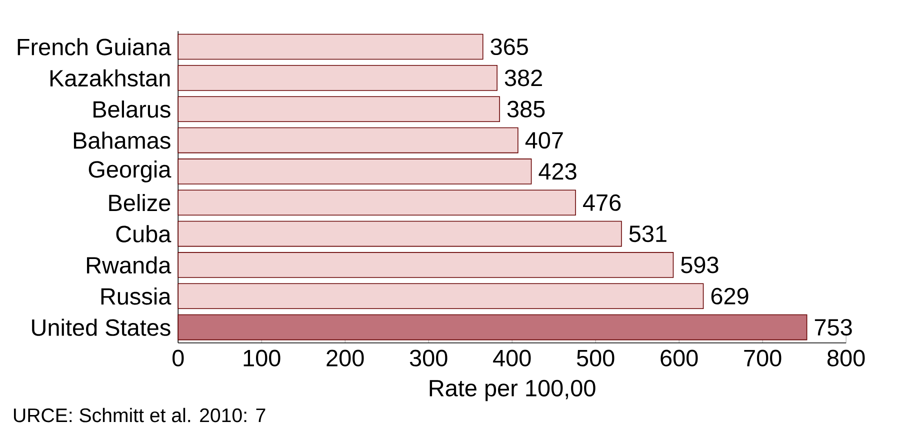  I want to click on y-tick-label: Kazakhstan, so click(110, 78).